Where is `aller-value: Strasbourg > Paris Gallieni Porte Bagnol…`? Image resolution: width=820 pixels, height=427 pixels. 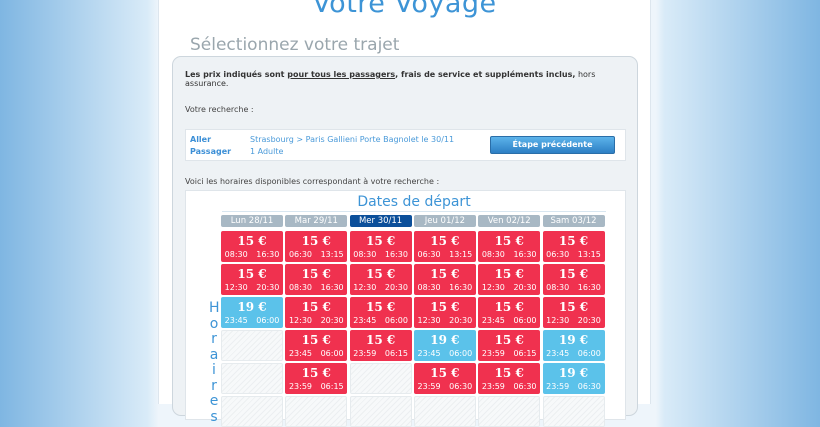
aller-value: Strasbourg > Paris Gallieni Porte Bagnol… is located at coordinates (352, 139).